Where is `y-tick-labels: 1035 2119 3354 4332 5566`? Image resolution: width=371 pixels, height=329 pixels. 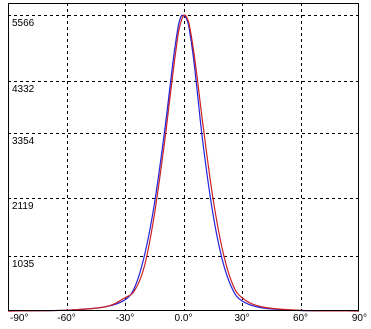
y-tick-labels: 1035 2119 3354 4332 5566 is located at coordinates (23, 144).